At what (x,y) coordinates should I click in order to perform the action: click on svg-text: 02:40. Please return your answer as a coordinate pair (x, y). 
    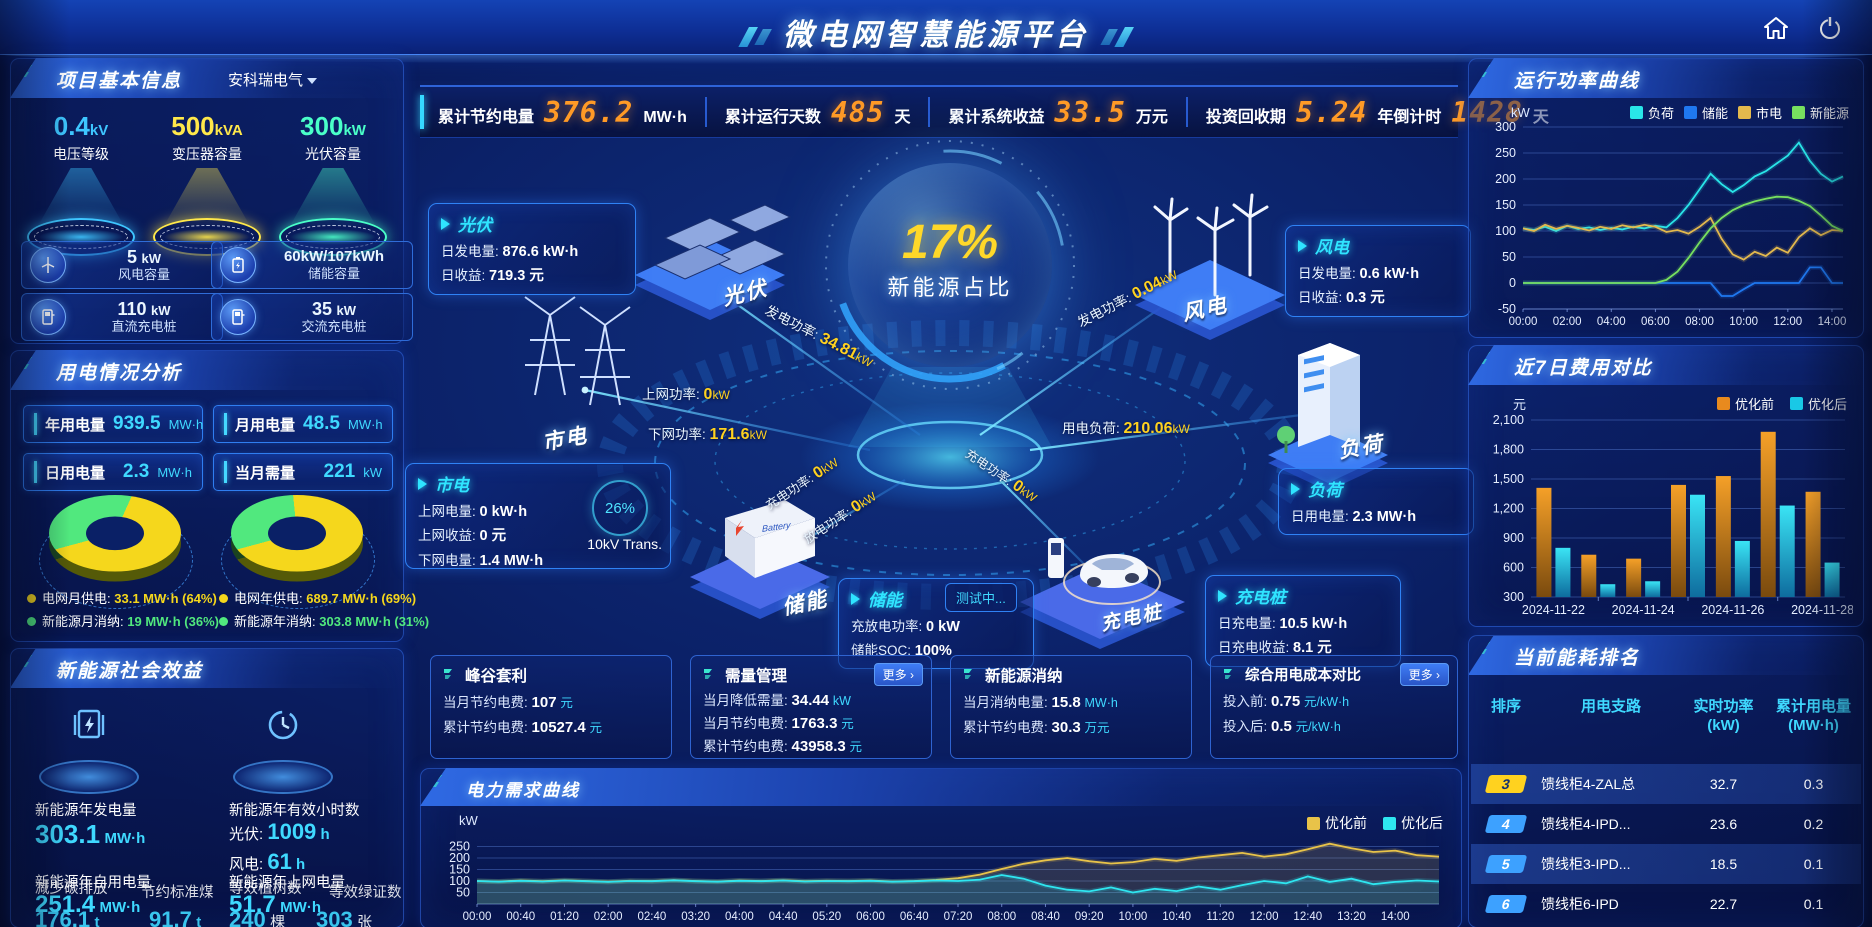
    Looking at the image, I should click on (652, 917).